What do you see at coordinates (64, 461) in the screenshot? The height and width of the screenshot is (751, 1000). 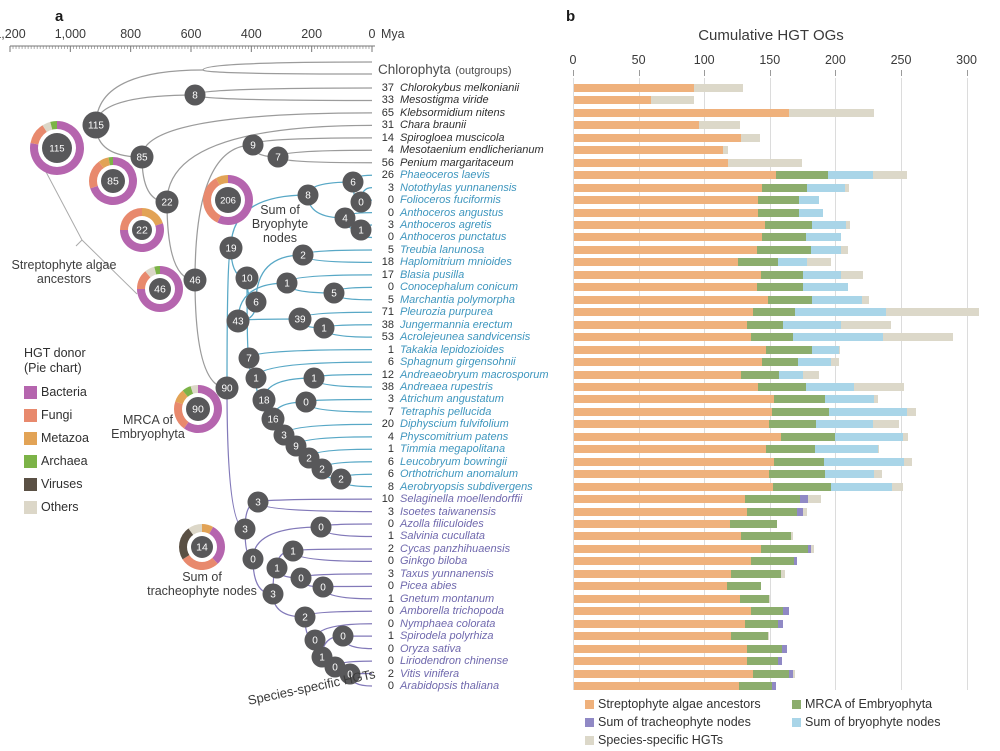 I see `hgt-legend-item-label: Archaea` at bounding box center [64, 461].